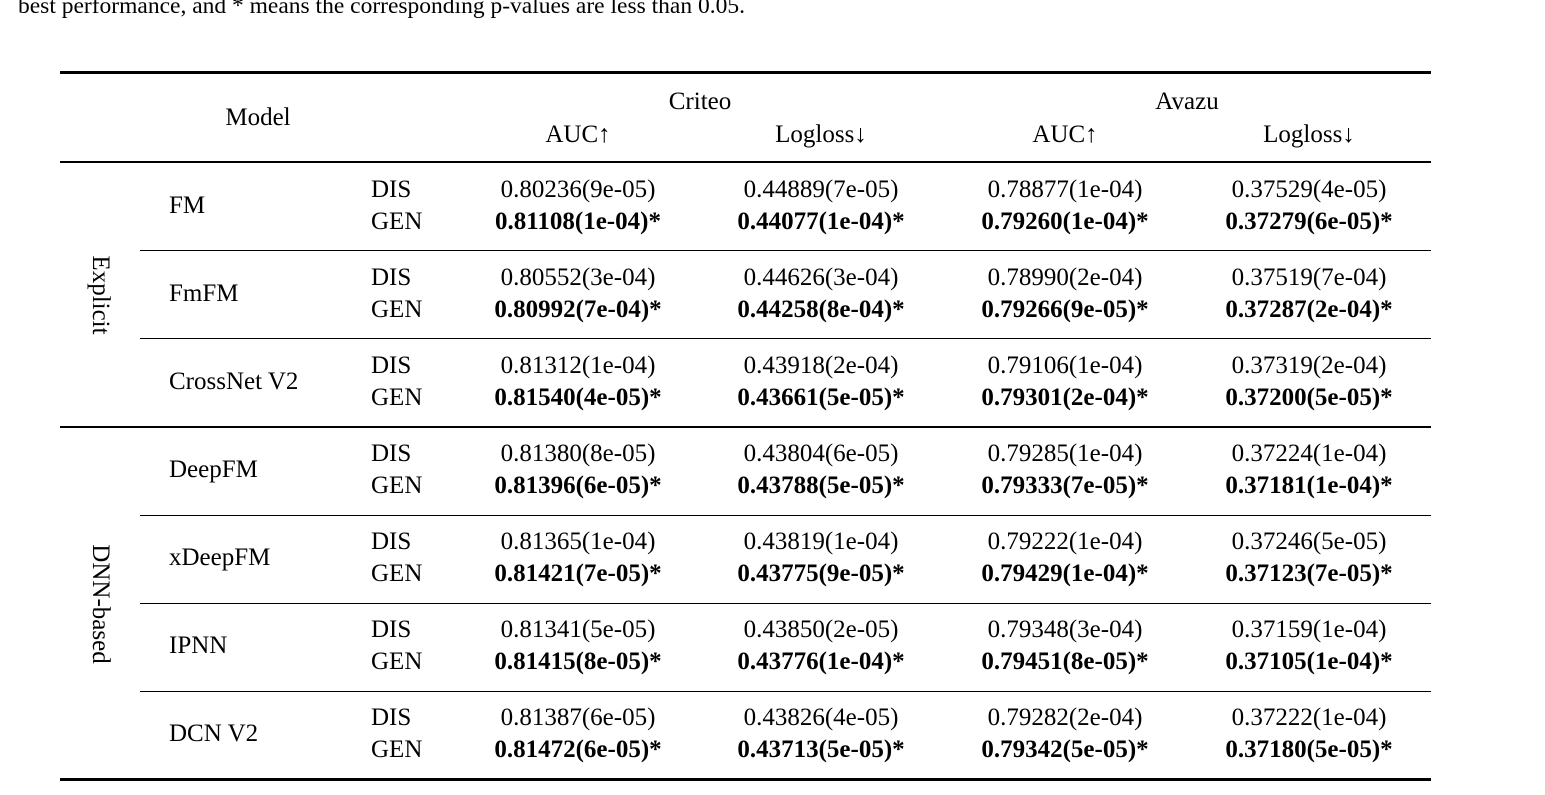 The height and width of the screenshot is (795, 1545). I want to click on gen-value-cell: 0.79260(1e-04)*, so click(1065, 221).